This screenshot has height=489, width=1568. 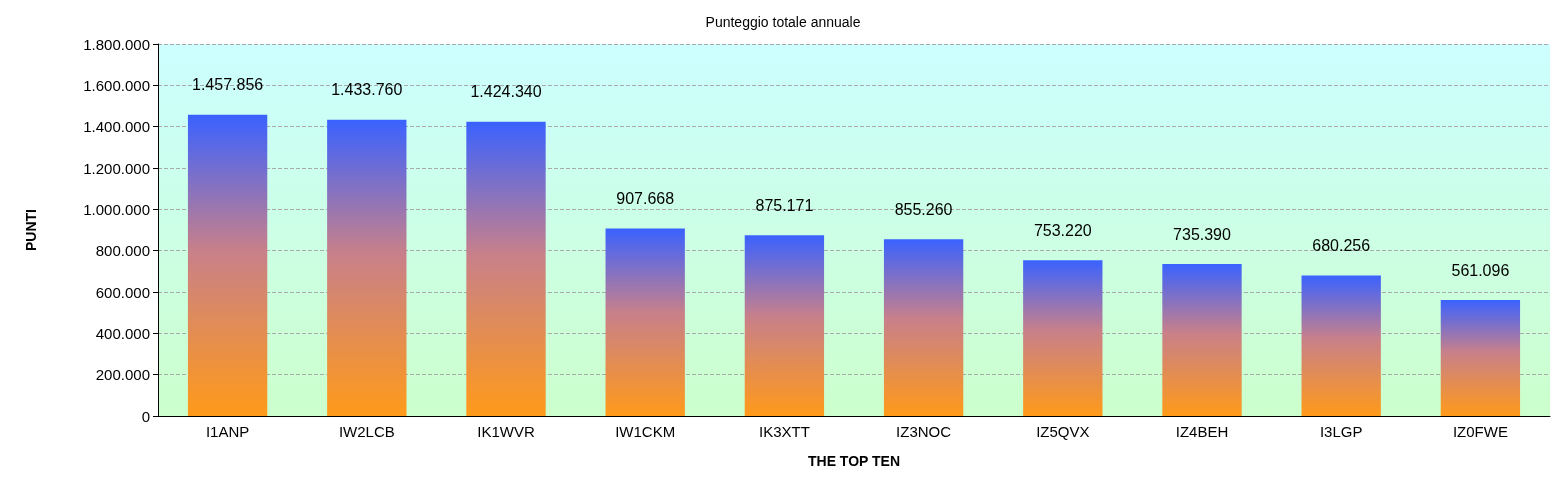 What do you see at coordinates (122, 375) in the screenshot?
I see `y-tick-label: 200.000` at bounding box center [122, 375].